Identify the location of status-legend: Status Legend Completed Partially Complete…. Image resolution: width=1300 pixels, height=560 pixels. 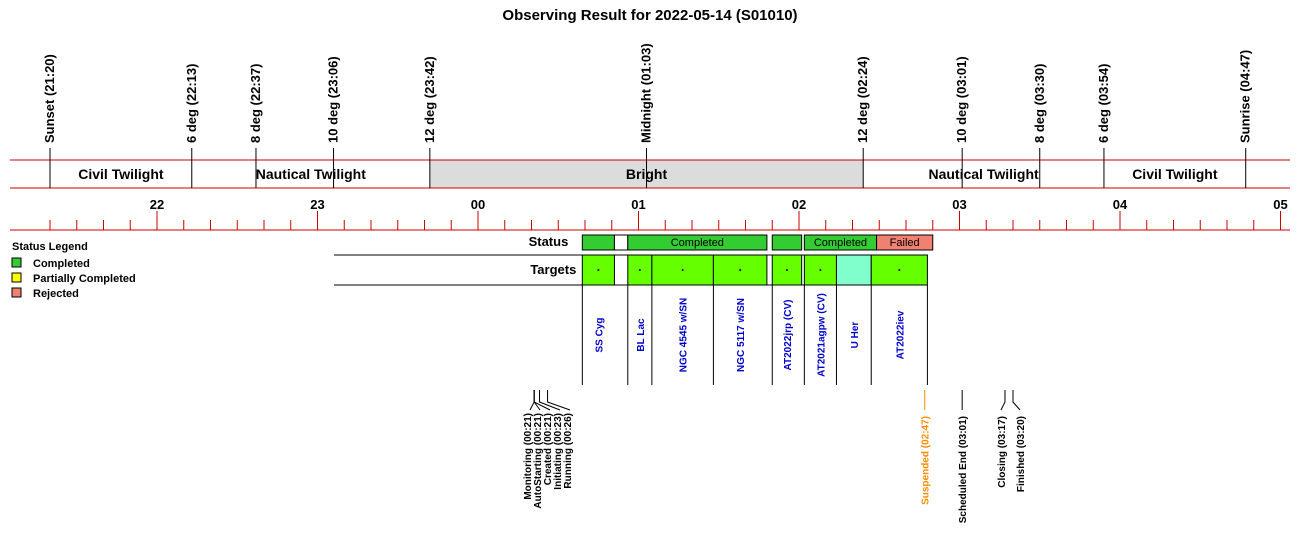
(73, 270).